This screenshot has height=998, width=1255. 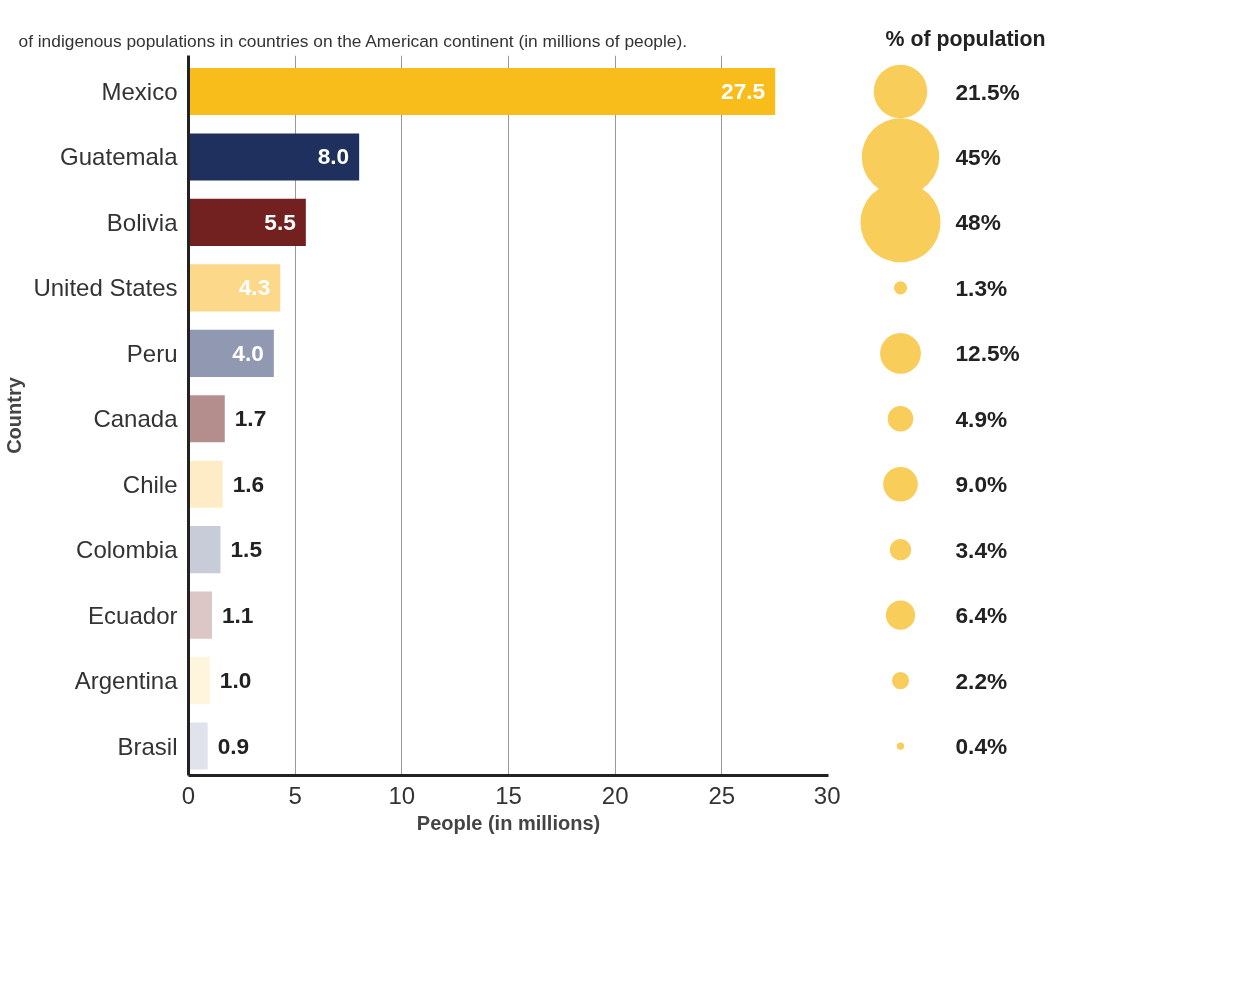 What do you see at coordinates (237, 614) in the screenshot?
I see `data-label: 1.1` at bounding box center [237, 614].